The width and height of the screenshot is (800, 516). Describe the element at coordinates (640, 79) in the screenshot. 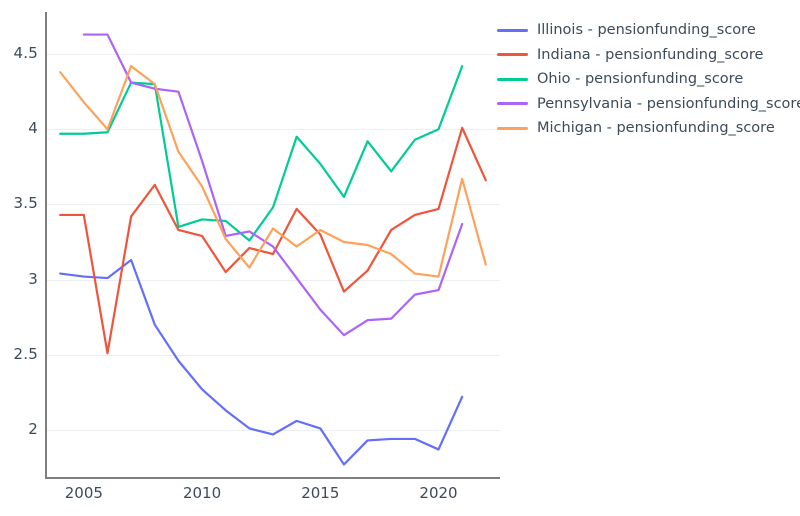

I see `legend-label: Ohio - pensionfunding_score` at that location.